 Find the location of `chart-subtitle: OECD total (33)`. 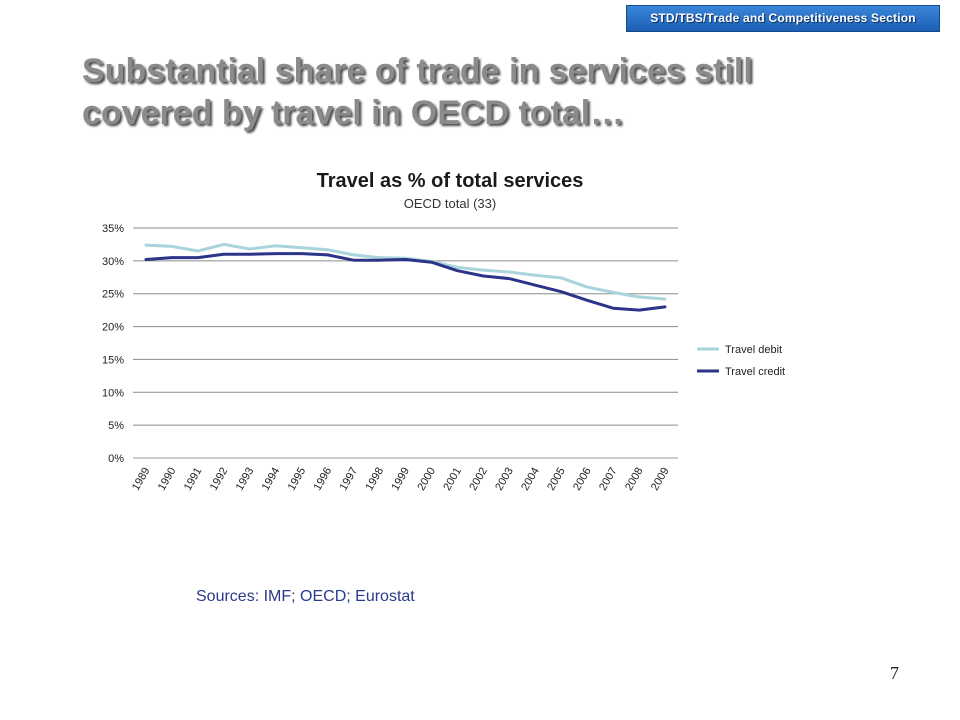

chart-subtitle: OECD total (33) is located at coordinates (450, 203).